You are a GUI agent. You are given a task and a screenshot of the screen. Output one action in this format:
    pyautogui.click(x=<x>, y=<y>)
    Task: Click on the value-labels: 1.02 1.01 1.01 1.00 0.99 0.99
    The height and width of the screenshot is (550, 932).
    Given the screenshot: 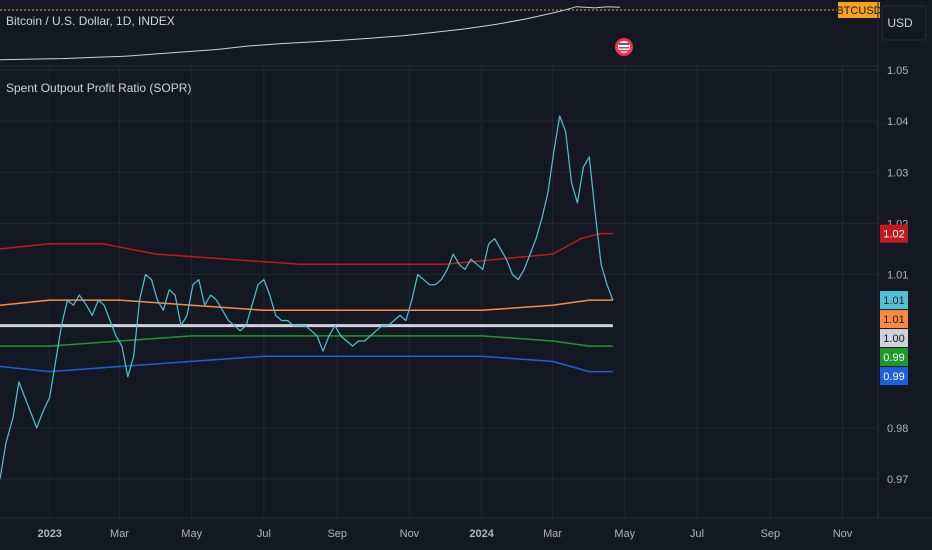 What is the action you would take?
    pyautogui.click(x=894, y=305)
    